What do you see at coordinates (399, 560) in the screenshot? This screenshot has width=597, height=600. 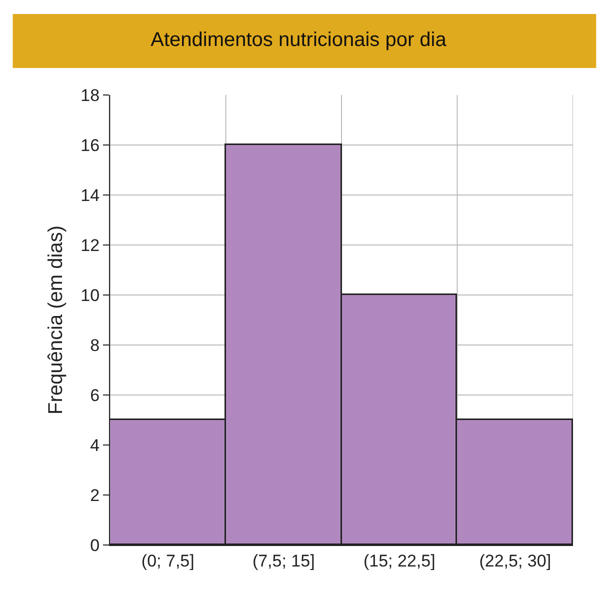 I see `x-tick-label: (15; 22,5]` at bounding box center [399, 560].